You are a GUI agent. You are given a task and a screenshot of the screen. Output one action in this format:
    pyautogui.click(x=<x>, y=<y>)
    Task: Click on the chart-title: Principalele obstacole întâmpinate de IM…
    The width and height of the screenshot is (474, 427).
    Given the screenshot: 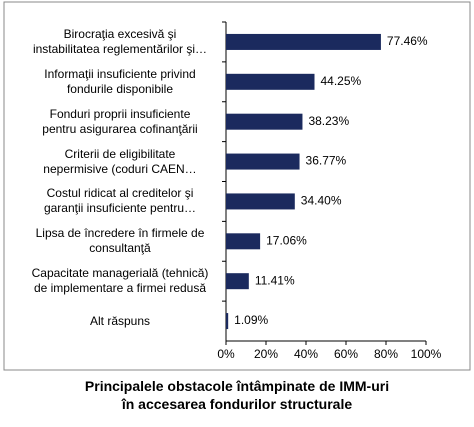 What is the action you would take?
    pyautogui.click(x=237, y=395)
    